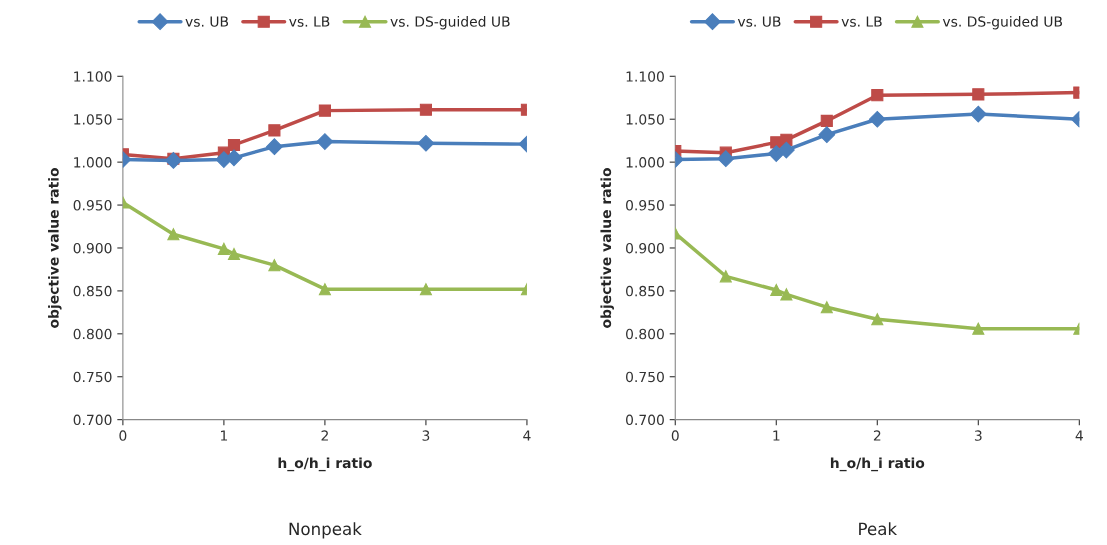 Image resolution: width=1107 pixels, height=545 pixels. Describe the element at coordinates (325, 530) in the screenshot. I see `text: Nonpeak` at that location.